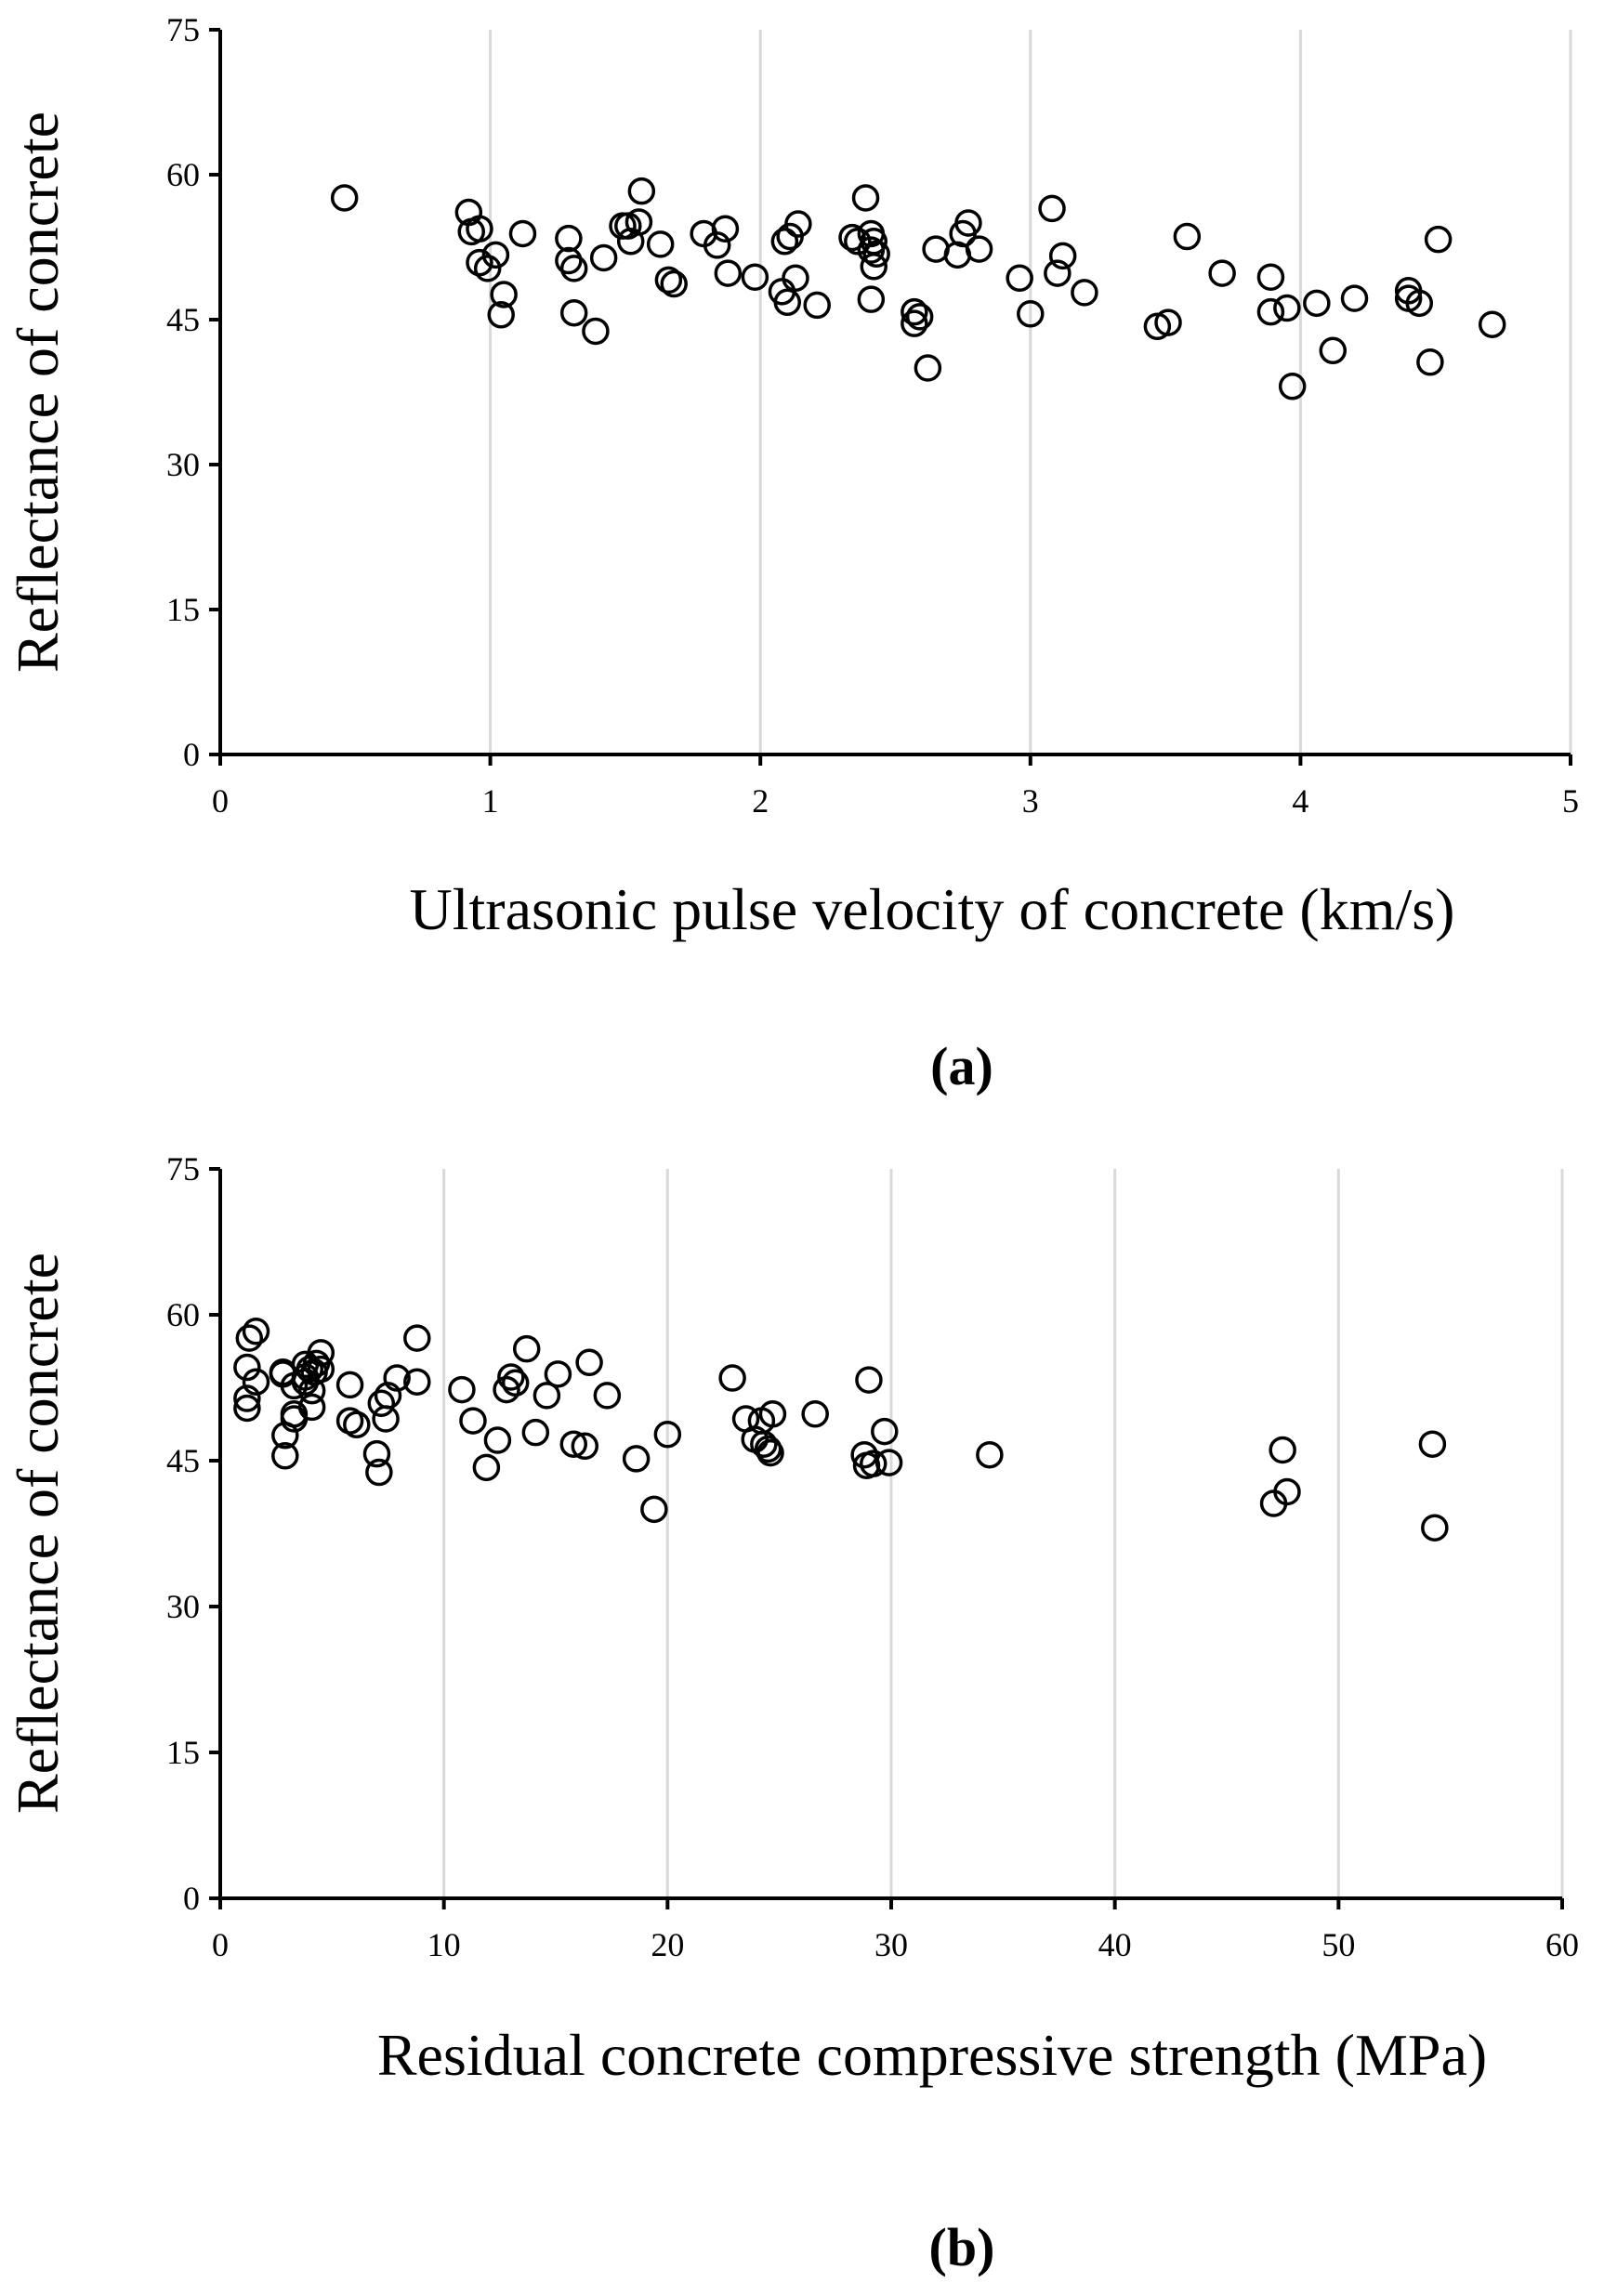  I want to click on chart-b-y-tick-label-30: 30, so click(183, 1606).